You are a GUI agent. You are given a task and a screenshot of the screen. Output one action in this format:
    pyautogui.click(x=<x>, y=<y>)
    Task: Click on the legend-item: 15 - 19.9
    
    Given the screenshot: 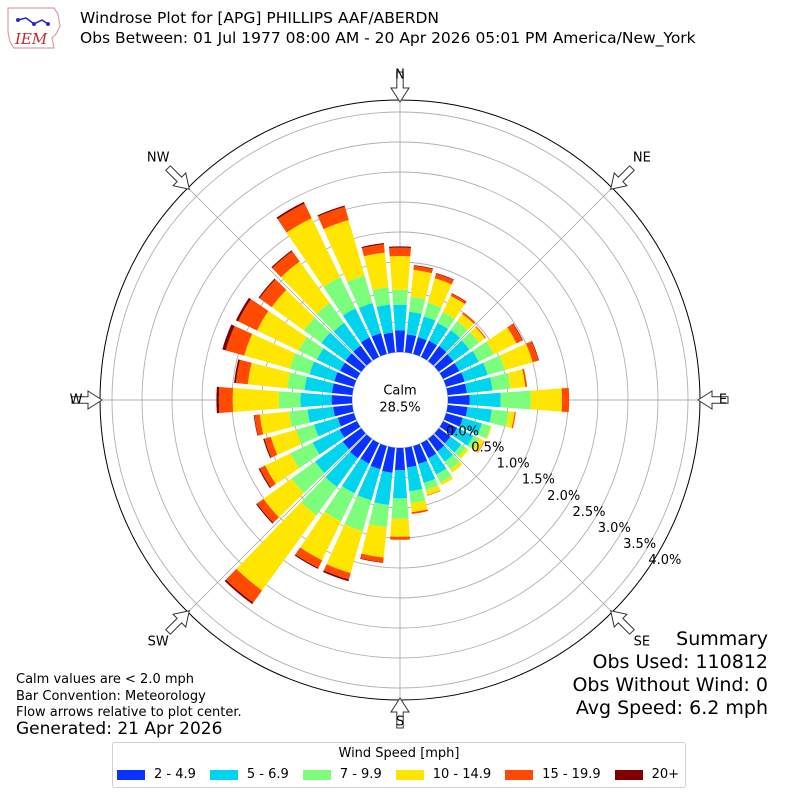 What is the action you would take?
    pyautogui.click(x=553, y=774)
    